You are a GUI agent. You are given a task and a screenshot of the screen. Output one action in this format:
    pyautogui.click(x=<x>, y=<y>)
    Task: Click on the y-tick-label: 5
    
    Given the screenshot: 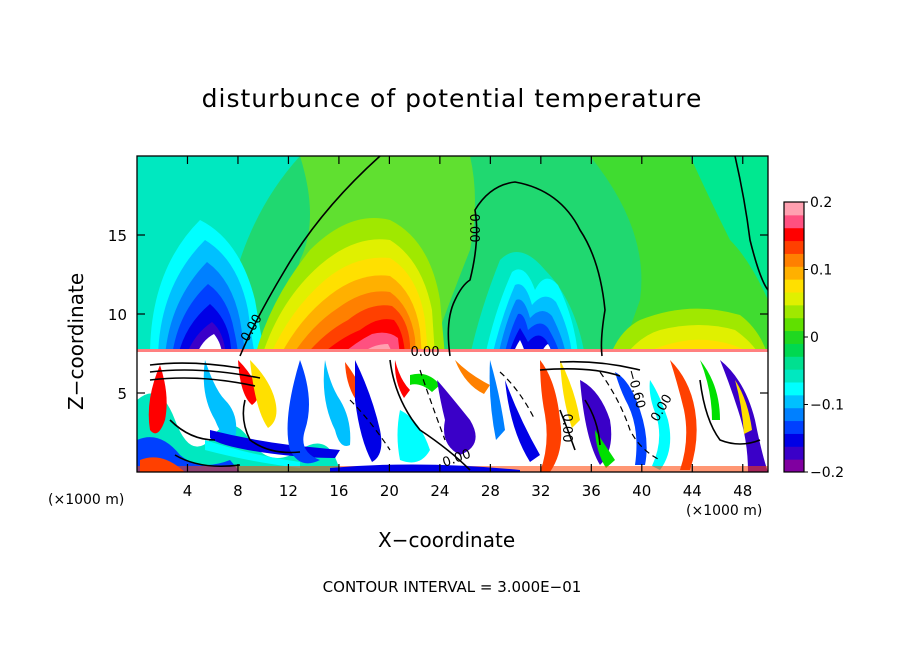 What is the action you would take?
    pyautogui.click(x=122, y=394)
    